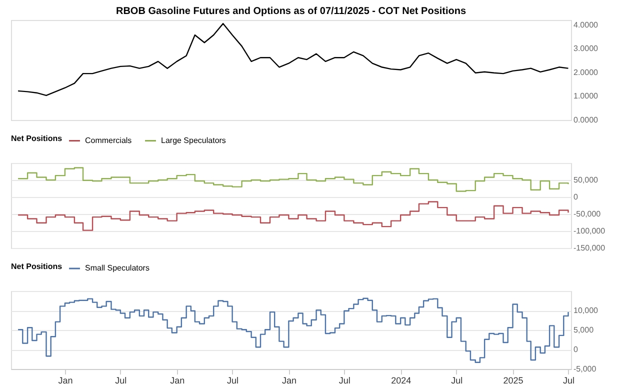 The image size is (625, 389). I want to click on y-tick-label: 10,000, so click(586, 310).